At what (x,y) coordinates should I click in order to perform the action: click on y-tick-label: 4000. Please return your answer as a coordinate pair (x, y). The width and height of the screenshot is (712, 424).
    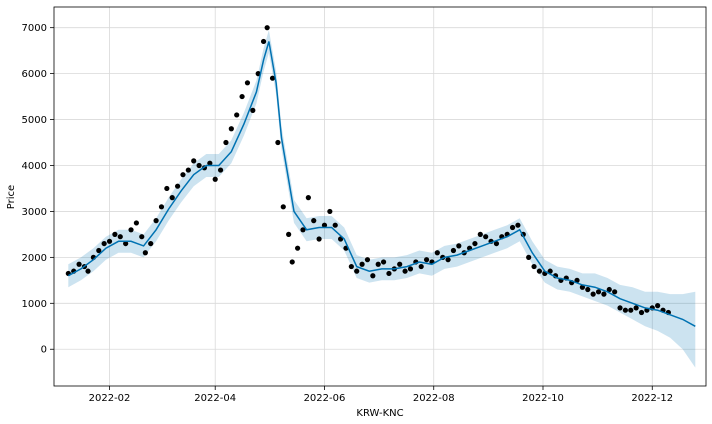
    Looking at the image, I should click on (34, 166).